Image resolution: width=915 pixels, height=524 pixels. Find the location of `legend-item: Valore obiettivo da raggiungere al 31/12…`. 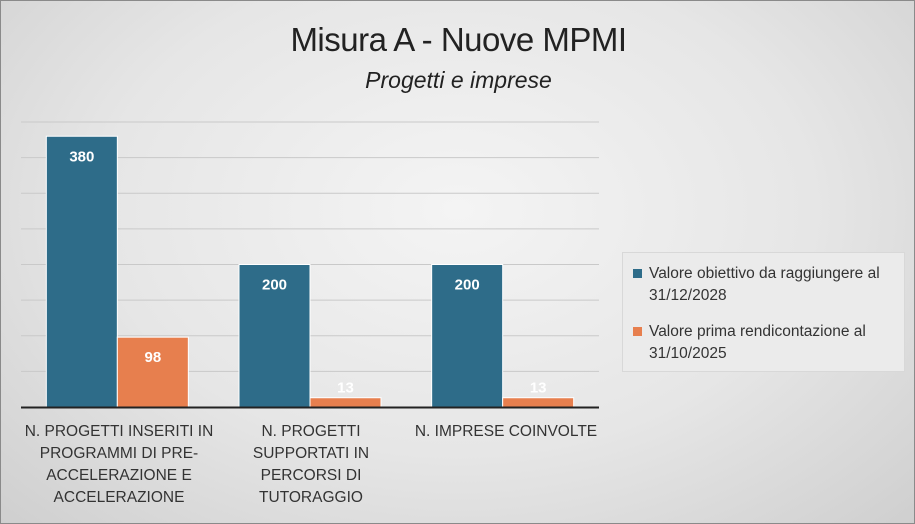

legend-item: Valore obiettivo da raggiungere al 31/12… is located at coordinates (766, 285).